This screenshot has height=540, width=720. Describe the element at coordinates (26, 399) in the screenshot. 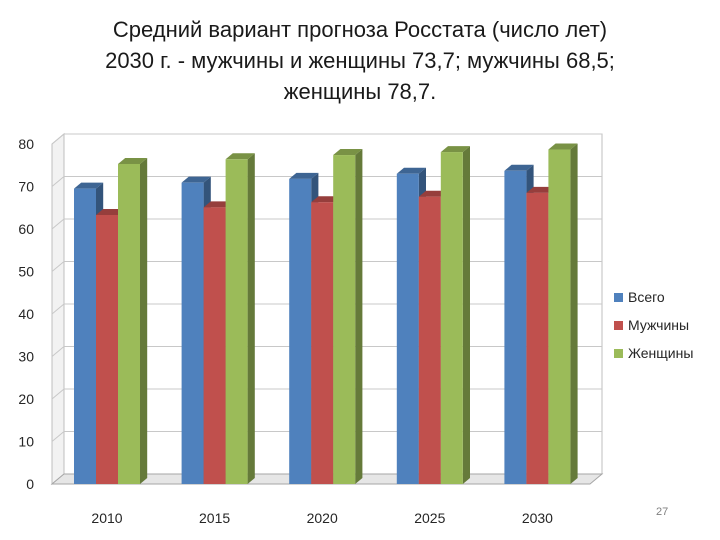

I see `y-tick-label: 20` at that location.